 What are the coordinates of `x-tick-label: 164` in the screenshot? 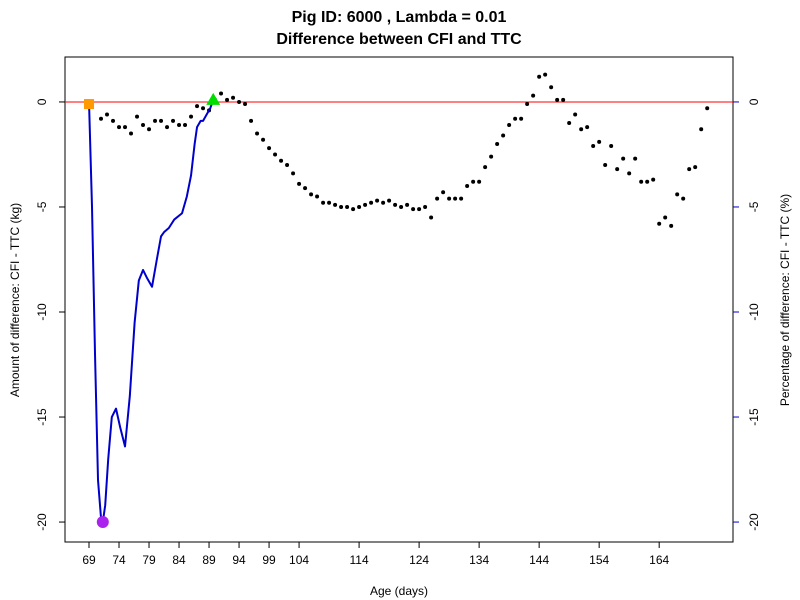 It's located at (659, 560).